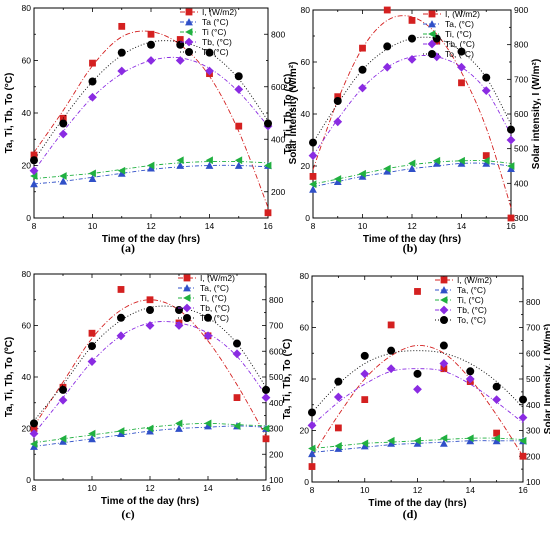 This screenshot has width=550, height=549. I want to click on panel-caption: (b), so click(410, 248).